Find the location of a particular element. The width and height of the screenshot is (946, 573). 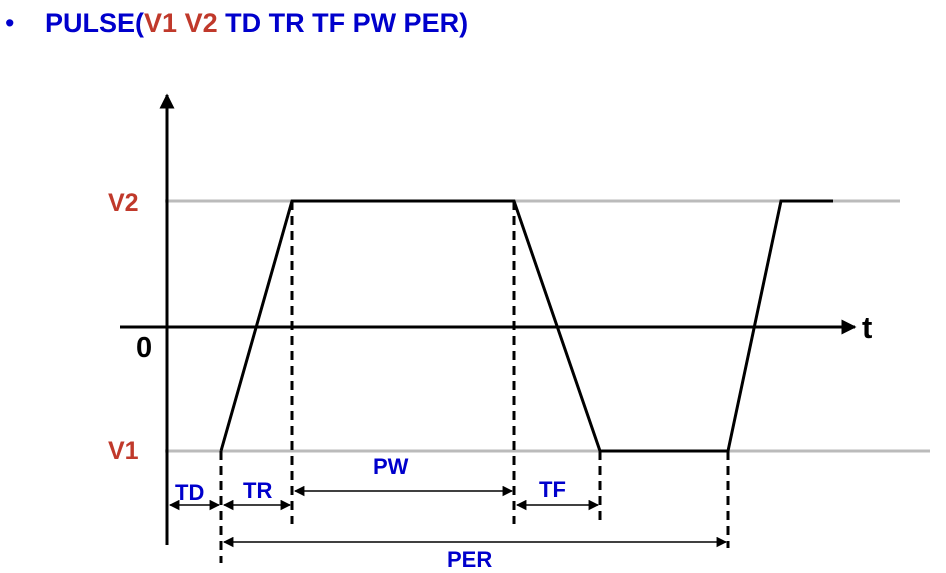

title-v2: V2 is located at coordinates (201, 23).